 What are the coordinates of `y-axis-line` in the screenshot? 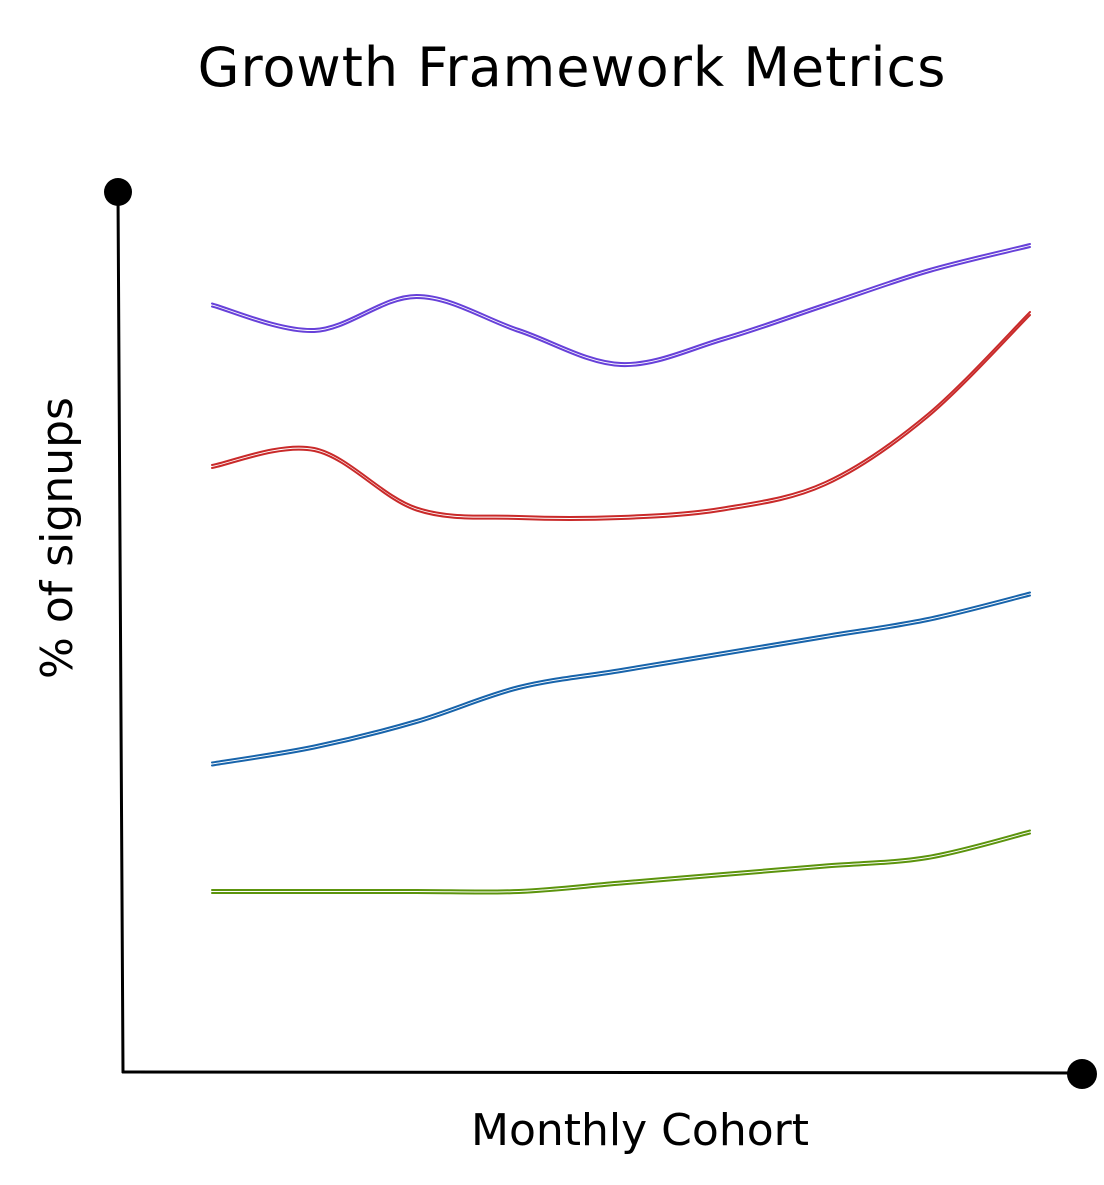 It's located at (120, 632).